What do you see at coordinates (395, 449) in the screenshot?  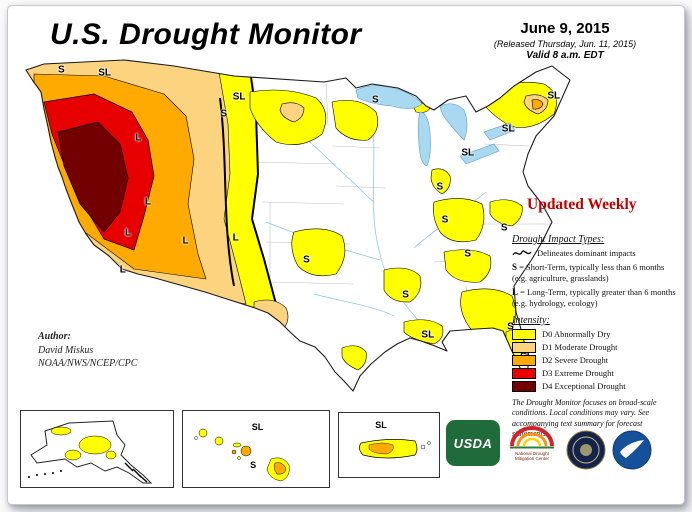 I see `puerto-rico-map-svg` at bounding box center [395, 449].